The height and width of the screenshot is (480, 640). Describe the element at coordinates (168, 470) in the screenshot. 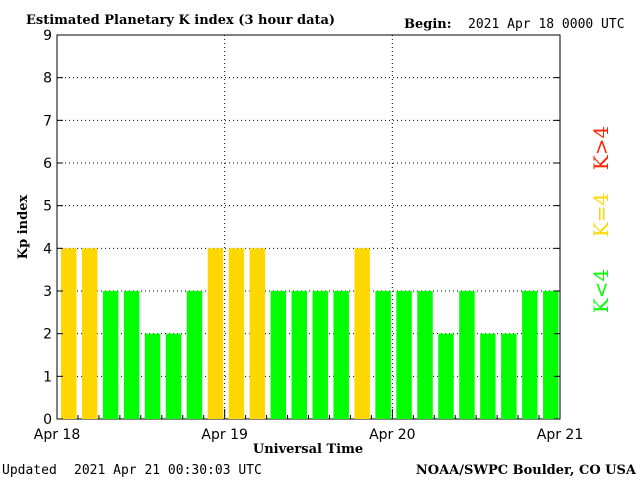

I see `updated-value: 2021 Apr 21 00:30:03 UTC` at that location.